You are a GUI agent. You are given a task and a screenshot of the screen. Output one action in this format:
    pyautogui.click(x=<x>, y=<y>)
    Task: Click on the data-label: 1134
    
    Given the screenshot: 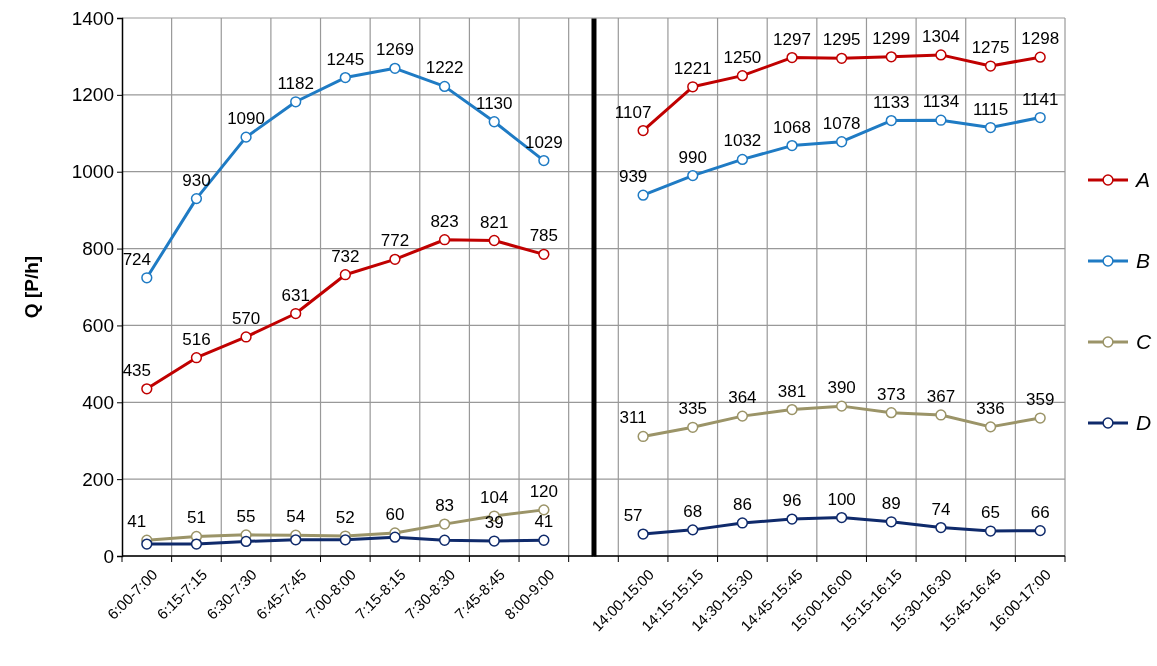 What is the action you would take?
    pyautogui.click(x=941, y=102)
    